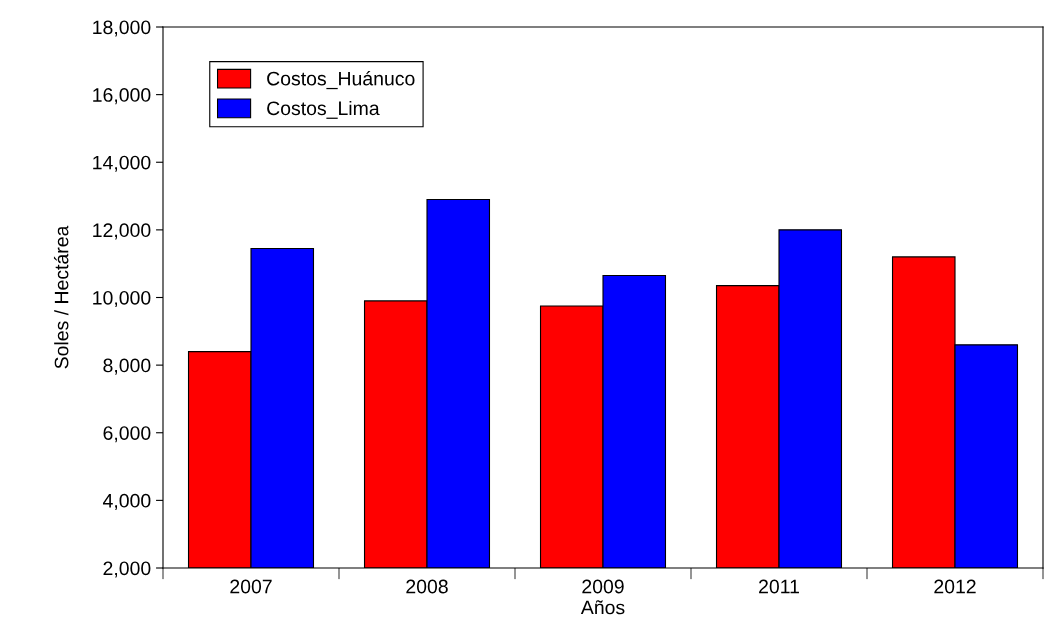 The image size is (1055, 636). What do you see at coordinates (127, 569) in the screenshot?
I see `y-tick-label: 2,000` at bounding box center [127, 569].